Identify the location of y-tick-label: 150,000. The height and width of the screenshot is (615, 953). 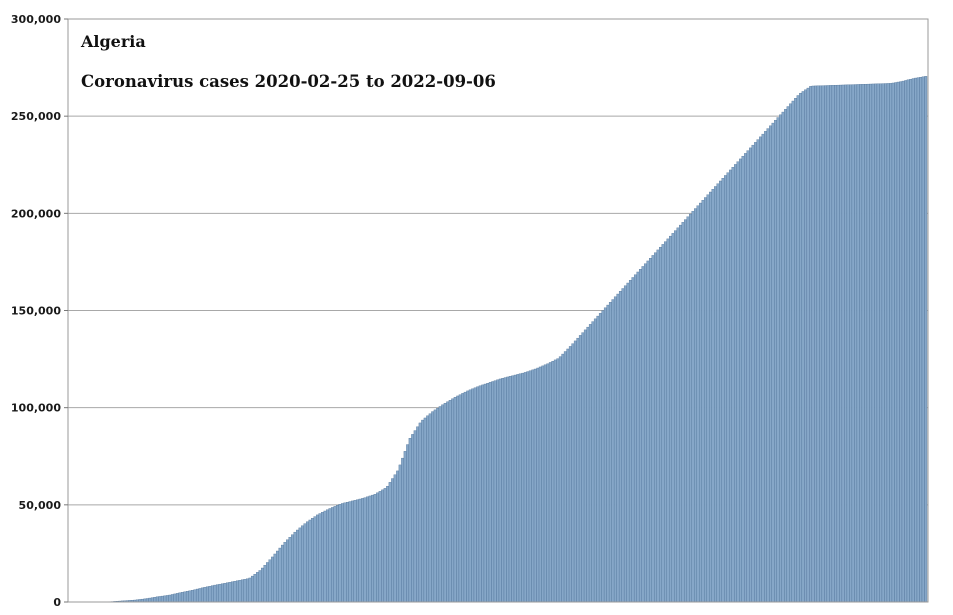
(36, 311).